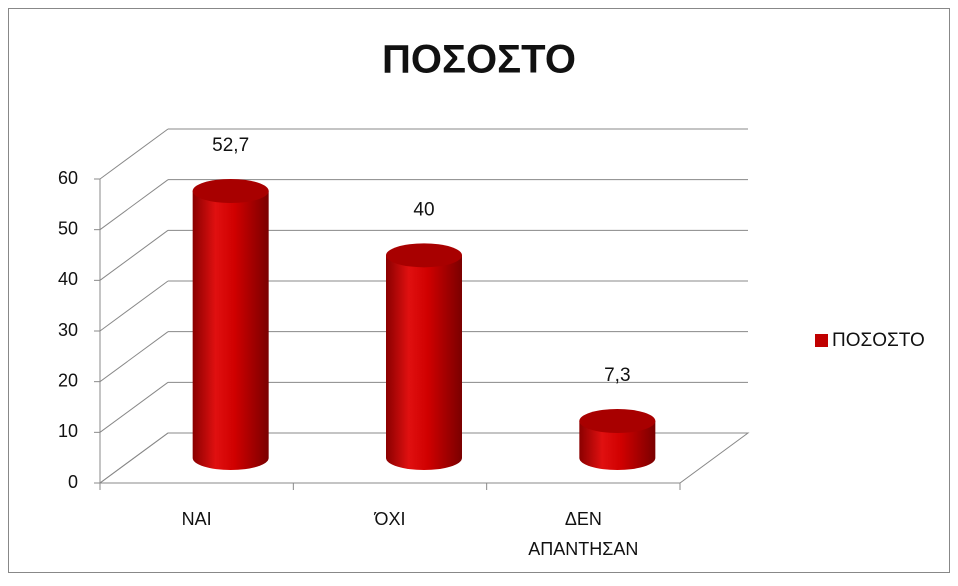 This screenshot has width=958, height=586. I want to click on data-label: 52,7, so click(230, 145).